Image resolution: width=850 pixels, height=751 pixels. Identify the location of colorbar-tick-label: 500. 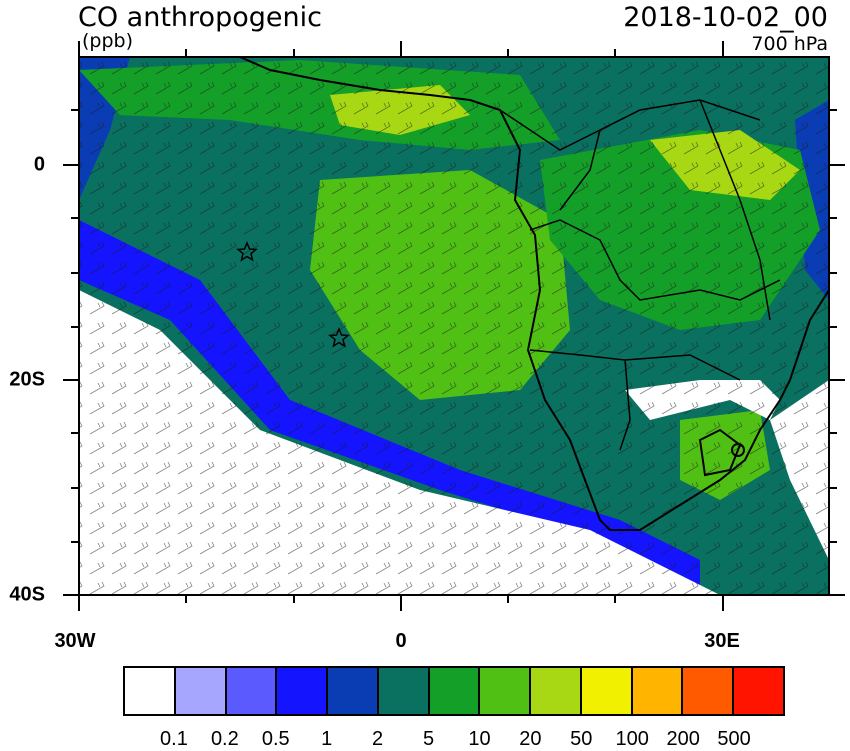
(734, 739).